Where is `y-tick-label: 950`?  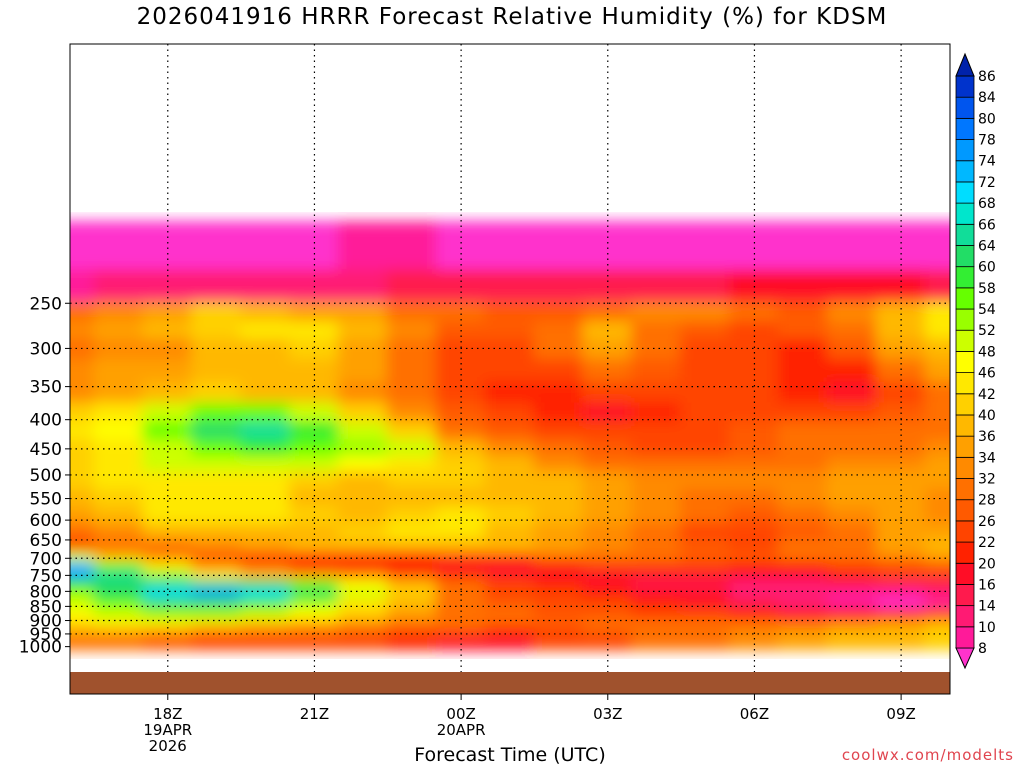 y-tick-label: 950 is located at coordinates (46, 635).